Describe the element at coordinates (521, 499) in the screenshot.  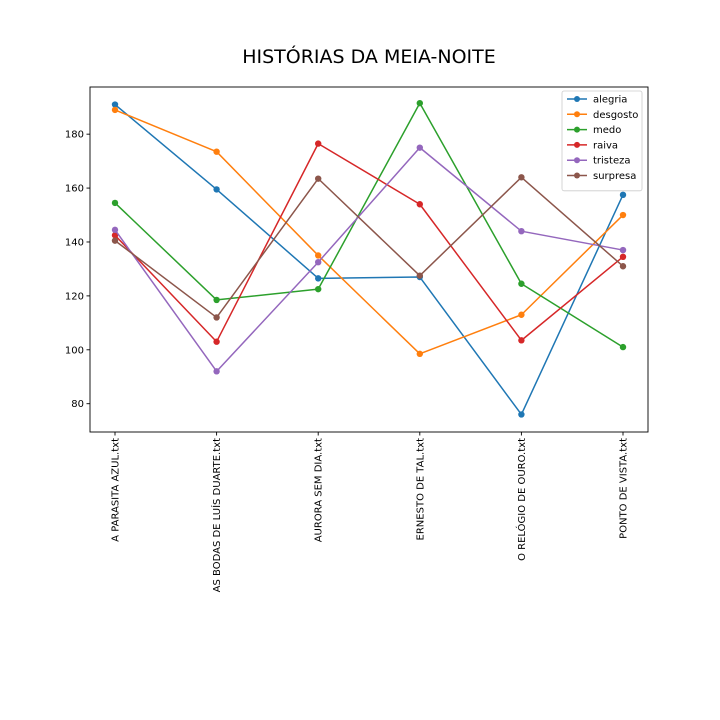
I see `x-tick-label: O RELÓGIO DE OURO.txt` at that location.